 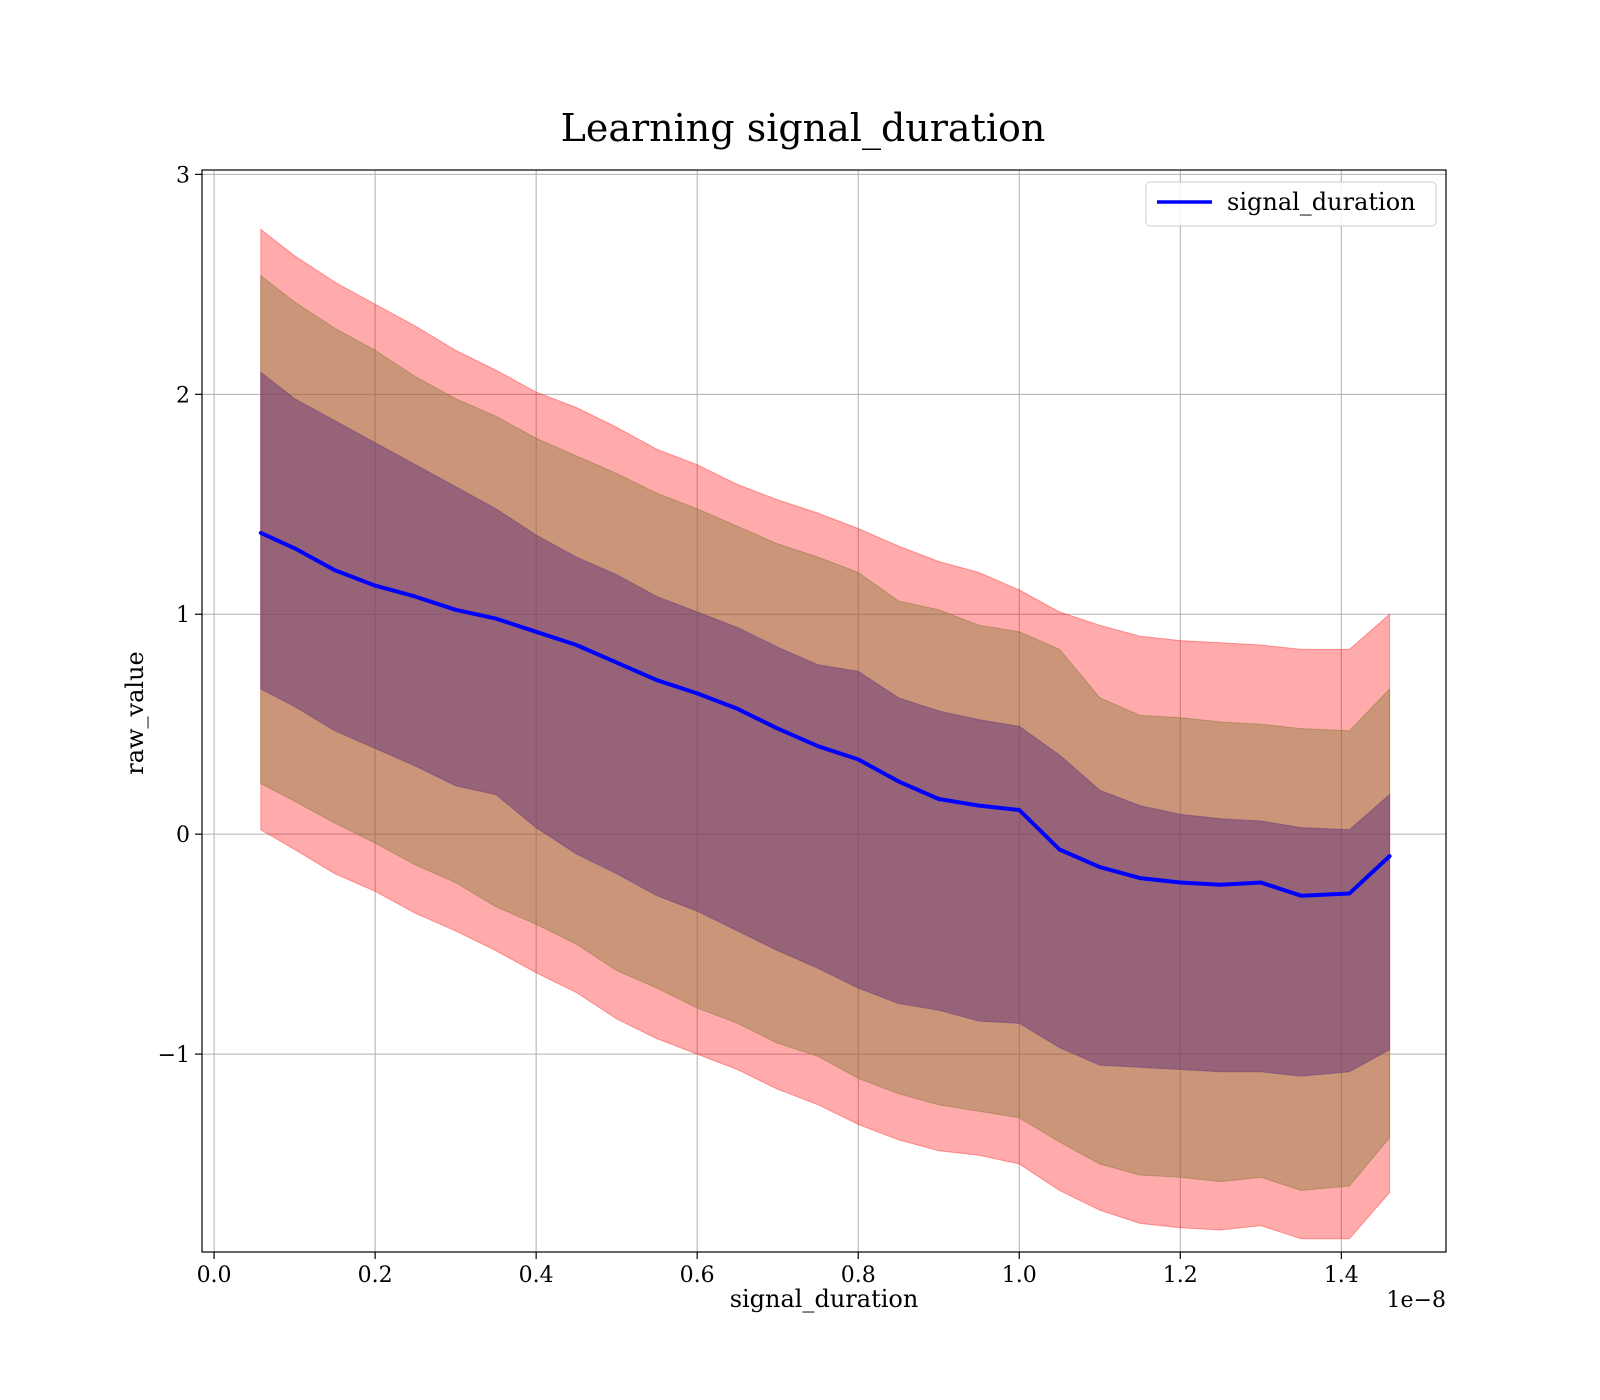 What do you see at coordinates (183, 175) in the screenshot?
I see `y-tick-label: 3` at bounding box center [183, 175].